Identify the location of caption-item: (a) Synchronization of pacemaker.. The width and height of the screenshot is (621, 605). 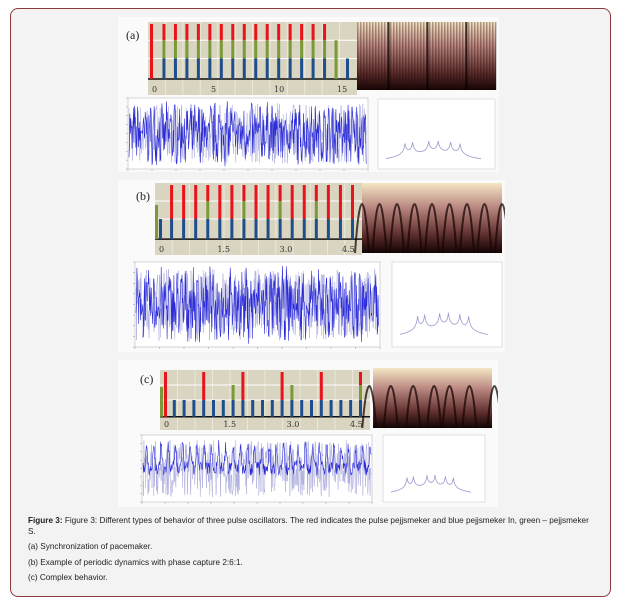
(90, 546).